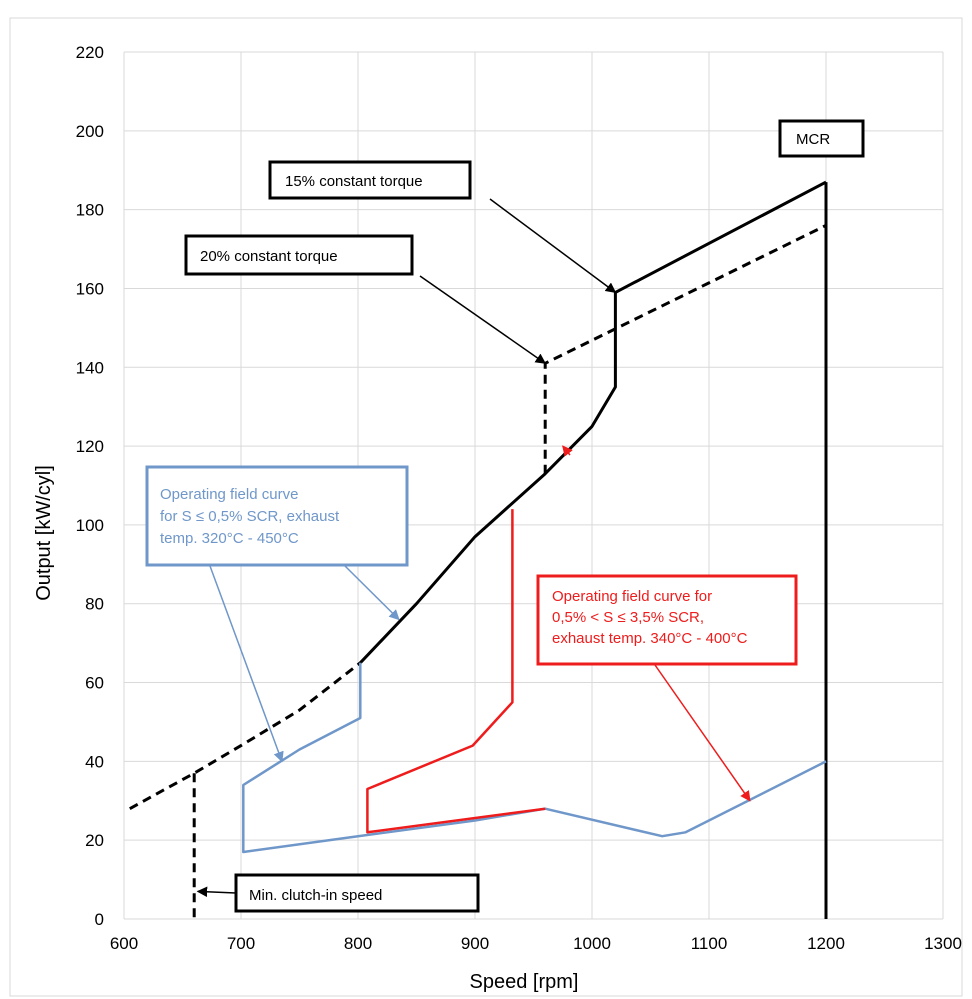 This screenshot has height=999, width=972. Describe the element at coordinates (269, 256) in the screenshot. I see `annotation-text: 20% constant torque` at that location.